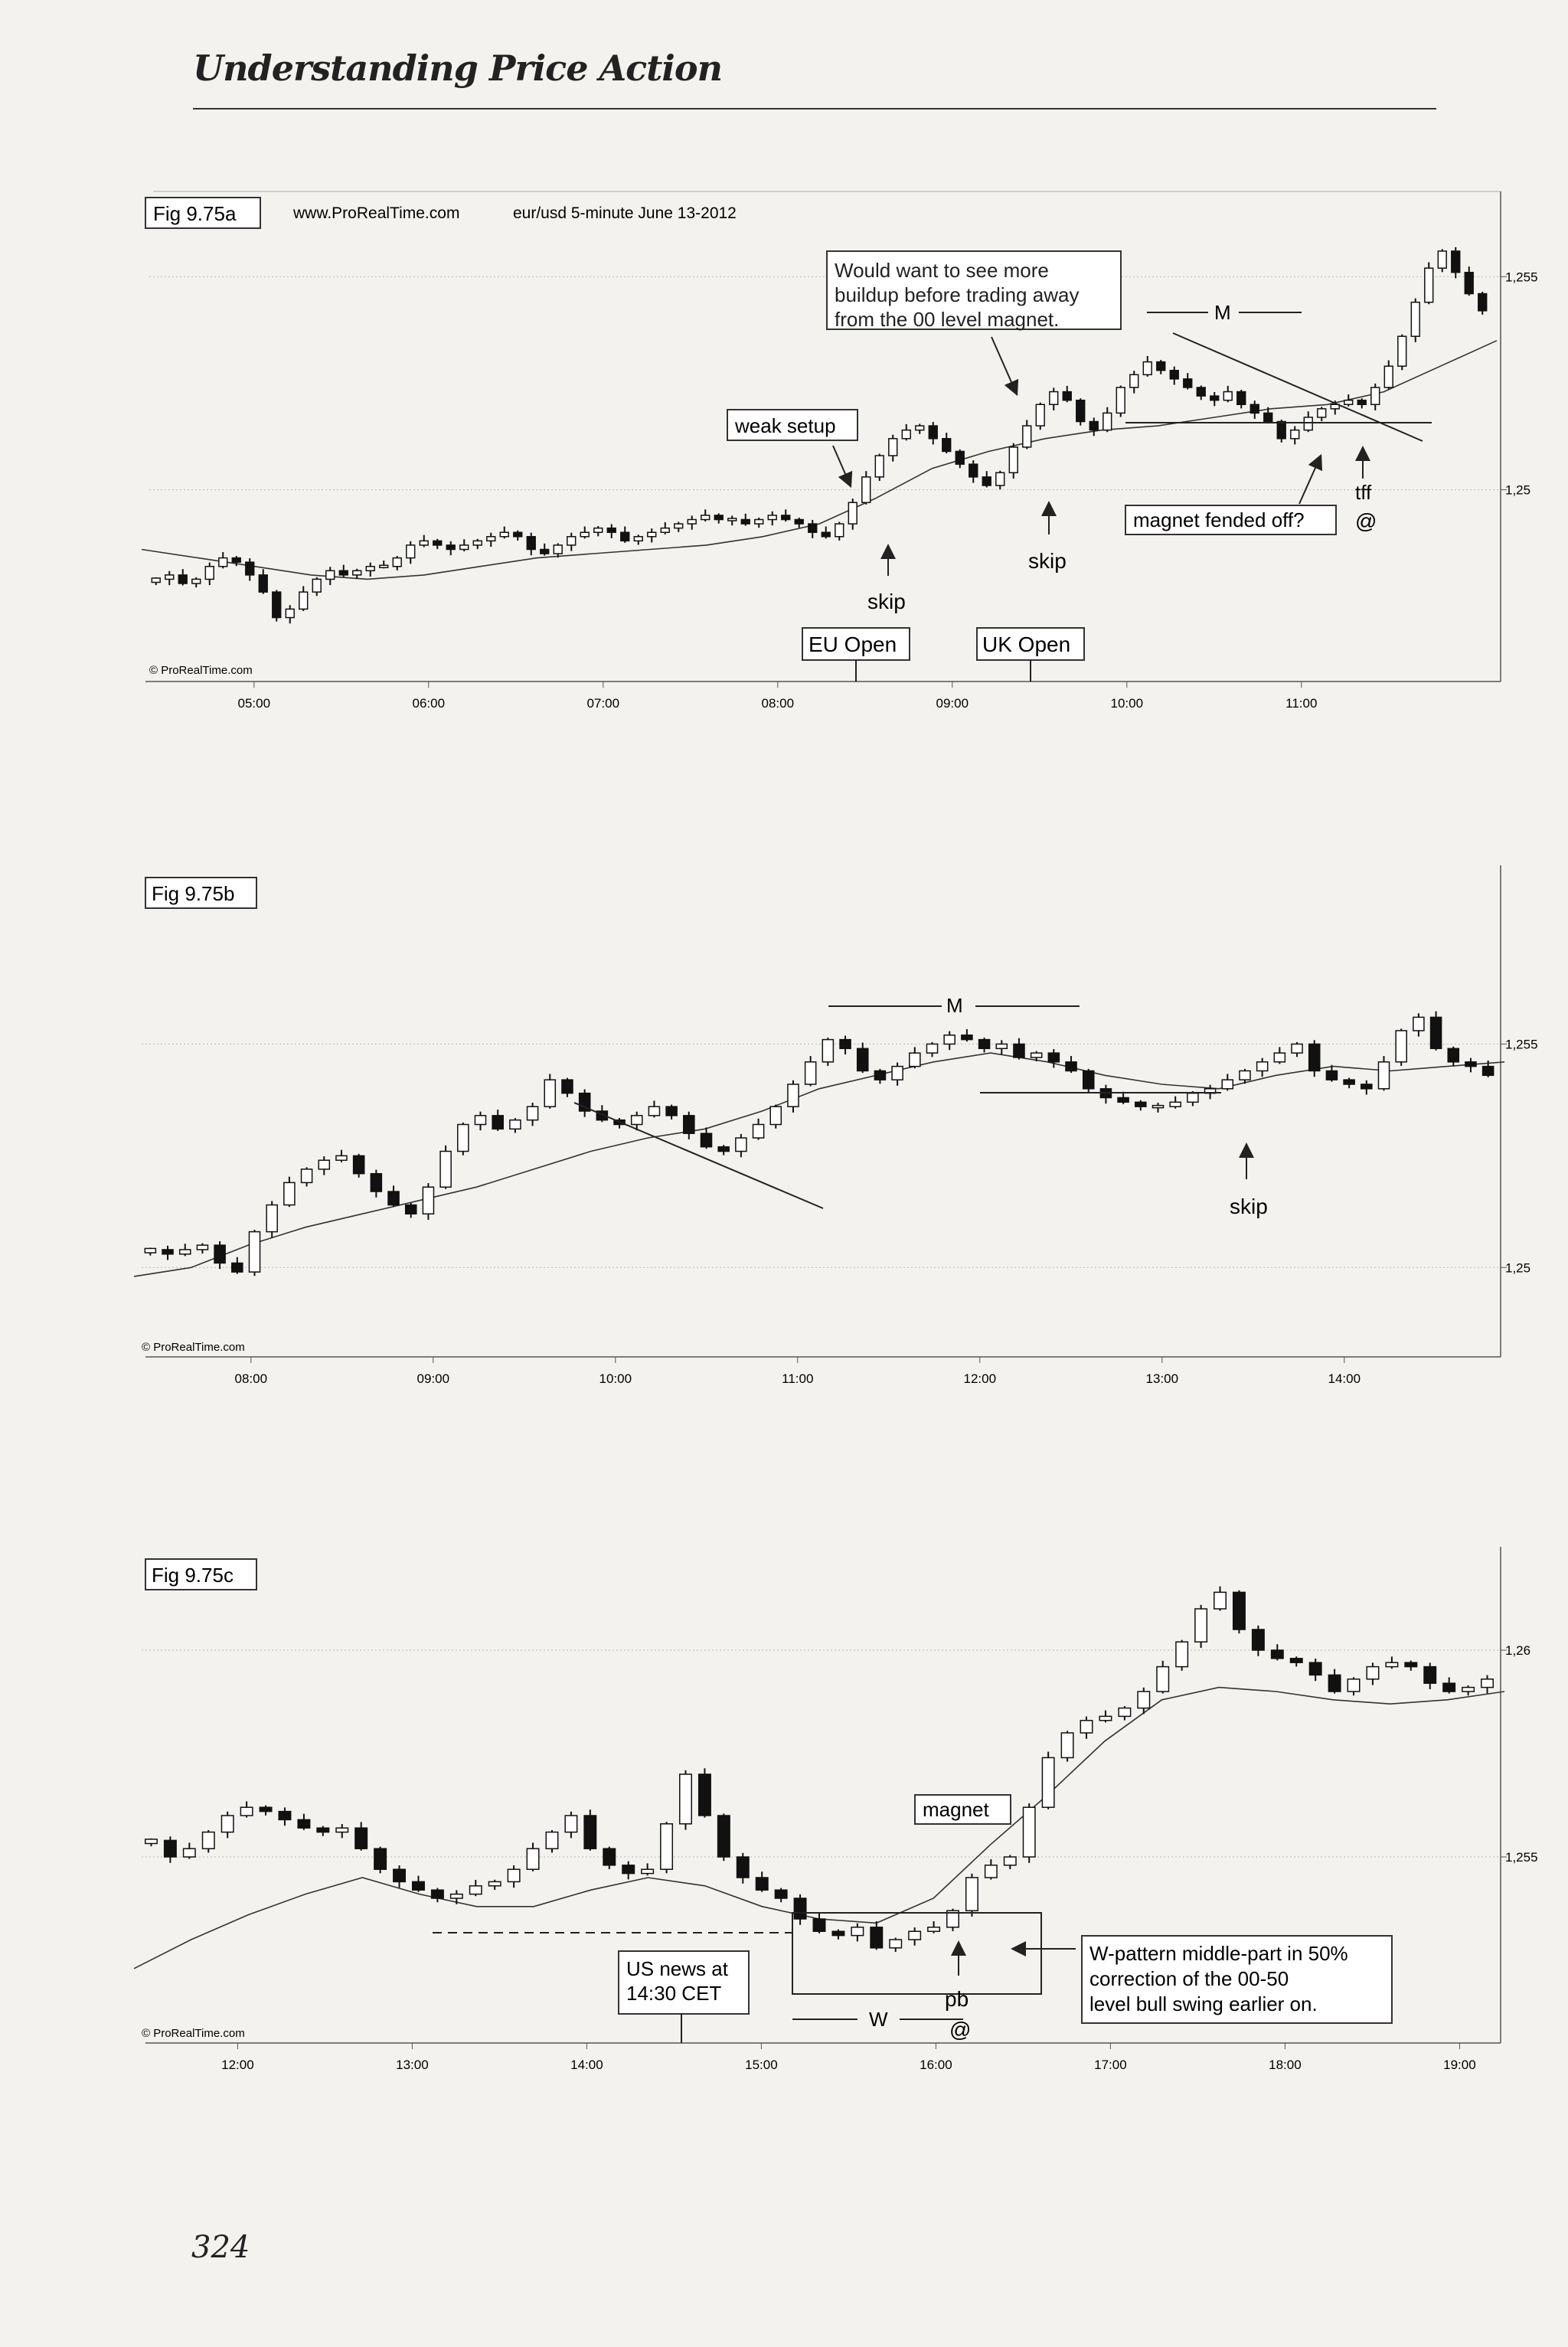 The height and width of the screenshot is (2347, 1568). I want to click on x-tick-label: 12:00, so click(237, 2065).